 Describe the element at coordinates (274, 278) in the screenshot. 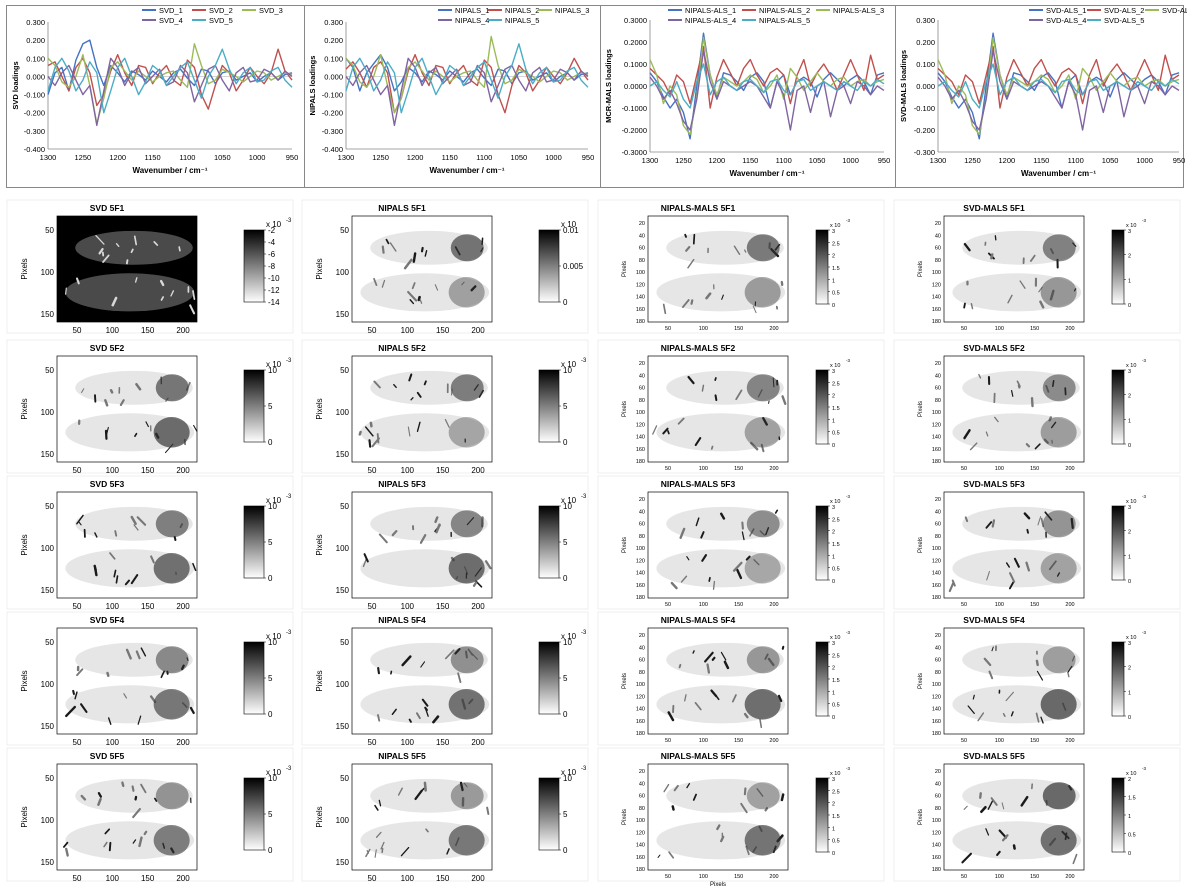

I see `colorbar-tick-label: -10` at that location.